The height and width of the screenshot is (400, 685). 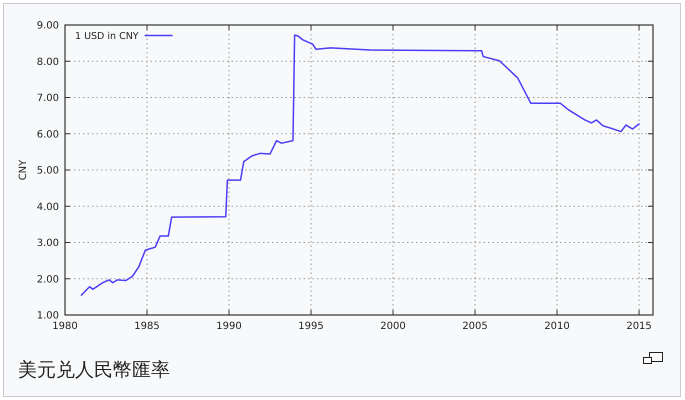 I want to click on y-tick-label: 1.00, so click(x=47, y=316).